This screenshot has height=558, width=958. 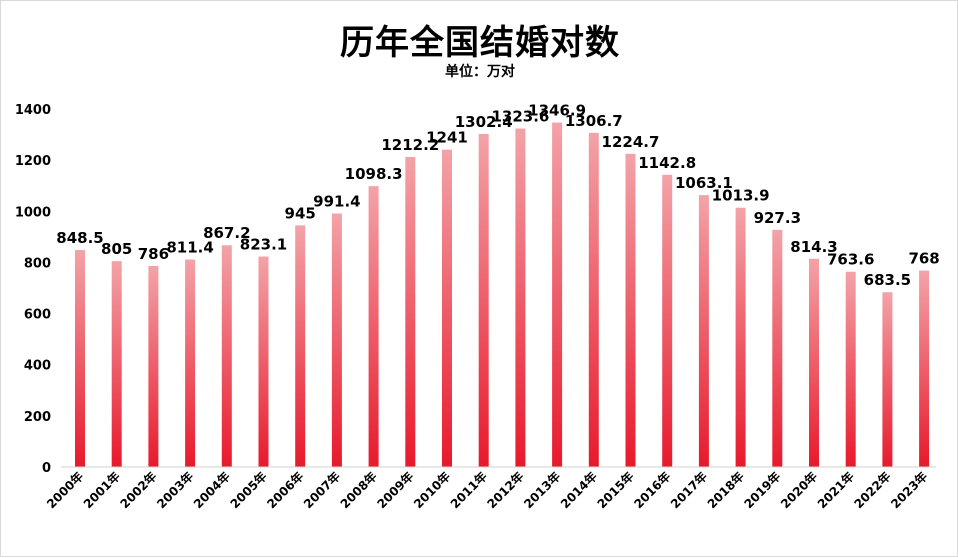 What do you see at coordinates (189, 248) in the screenshot?
I see `data-label: 811.4` at bounding box center [189, 248].